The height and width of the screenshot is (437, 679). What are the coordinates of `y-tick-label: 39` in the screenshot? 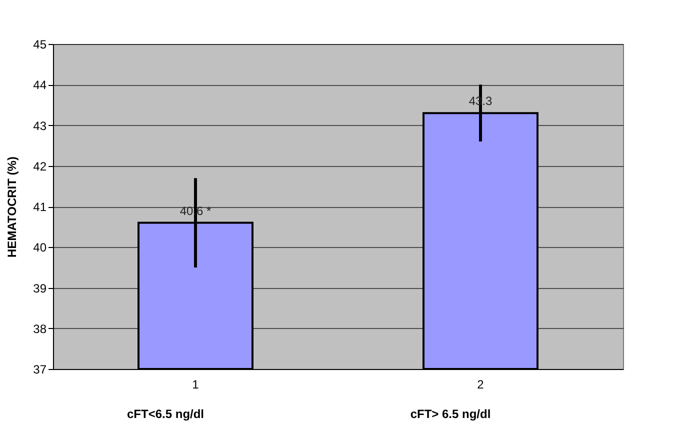 It's located at (40, 288).